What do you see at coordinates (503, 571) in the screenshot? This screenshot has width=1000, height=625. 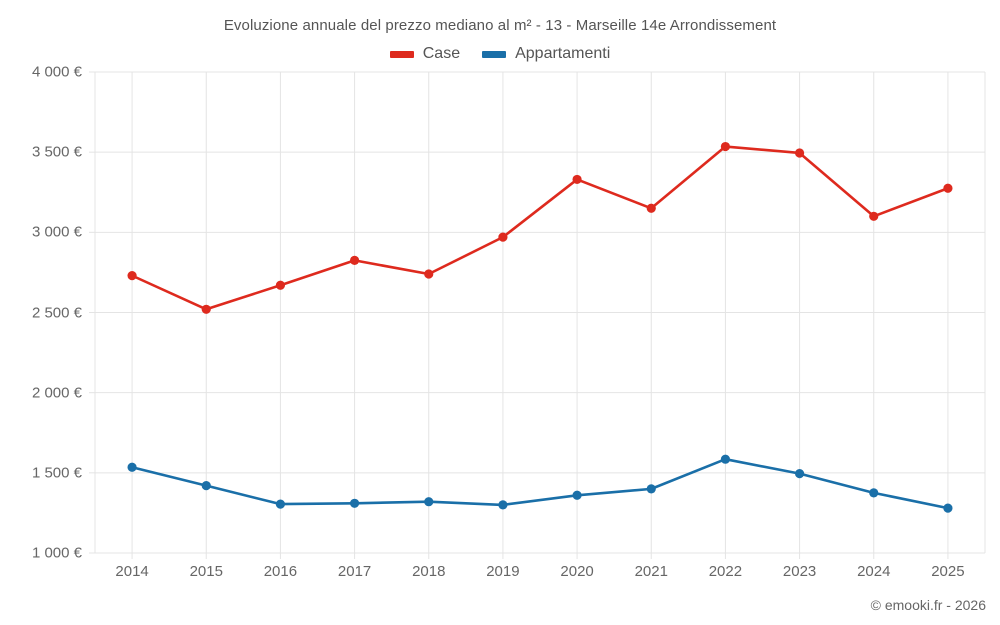 I see `x-axis-tick-label: 2019` at bounding box center [503, 571].